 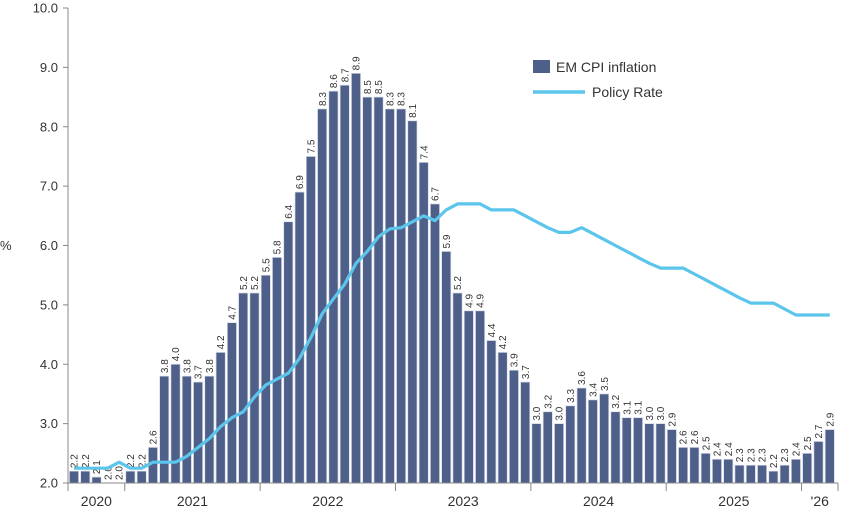 What do you see at coordinates (436, 194) in the screenshot?
I see `bar-data-label: 6.7` at bounding box center [436, 194].